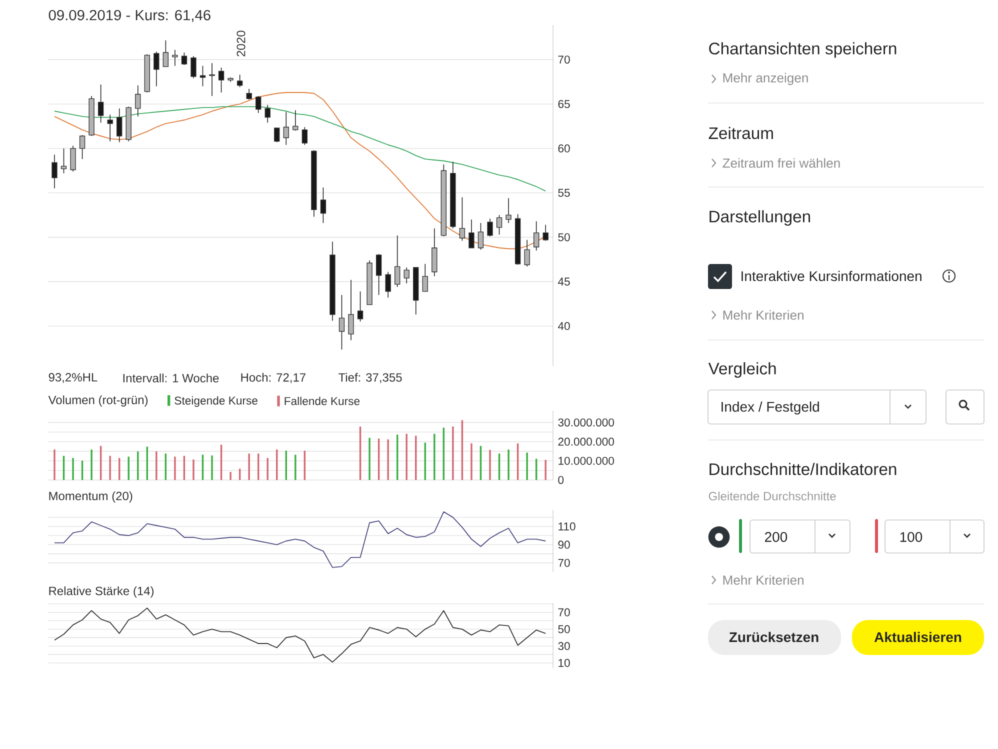  Describe the element at coordinates (770, 408) in the screenshot. I see `text: Index / Festgeld` at that location.